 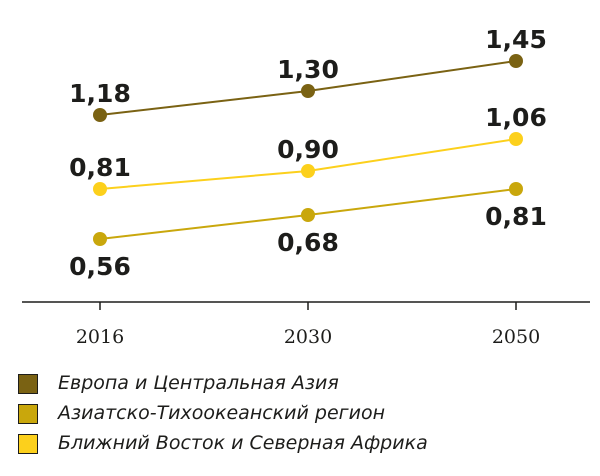 What do you see at coordinates (100, 337) in the screenshot?
I see `x-tick-label: 2016` at bounding box center [100, 337].